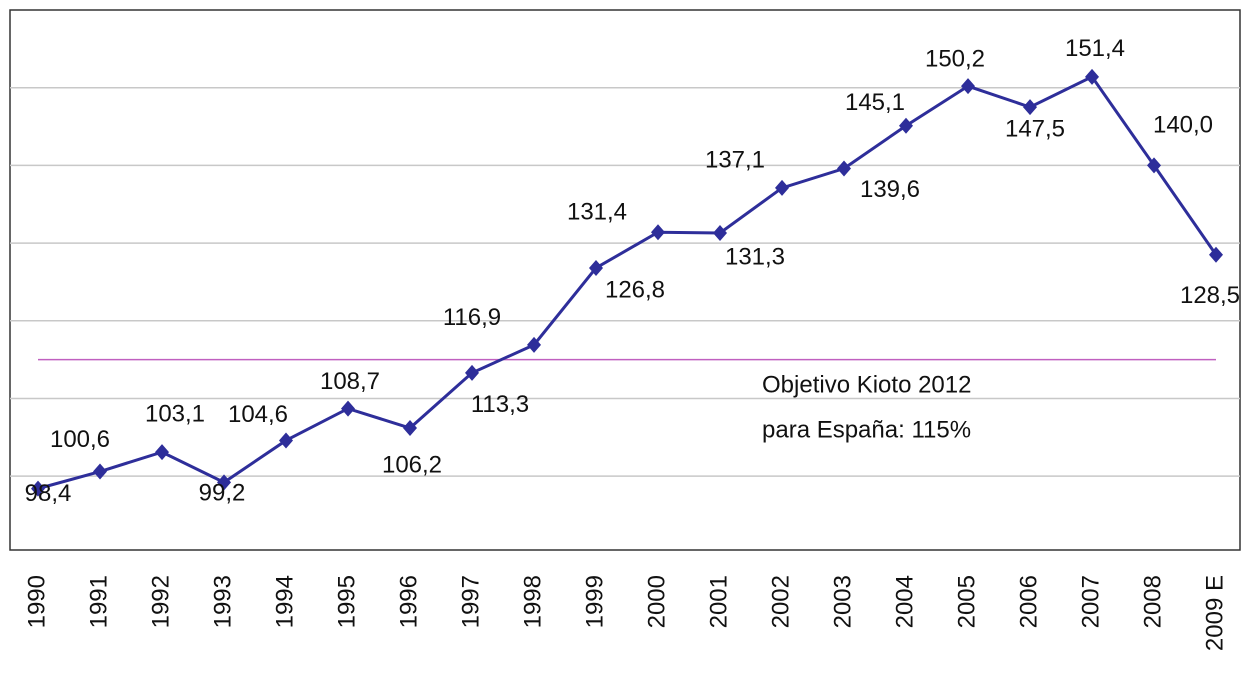  Describe the element at coordinates (80, 439) in the screenshot. I see `data-label: 100,6` at that location.